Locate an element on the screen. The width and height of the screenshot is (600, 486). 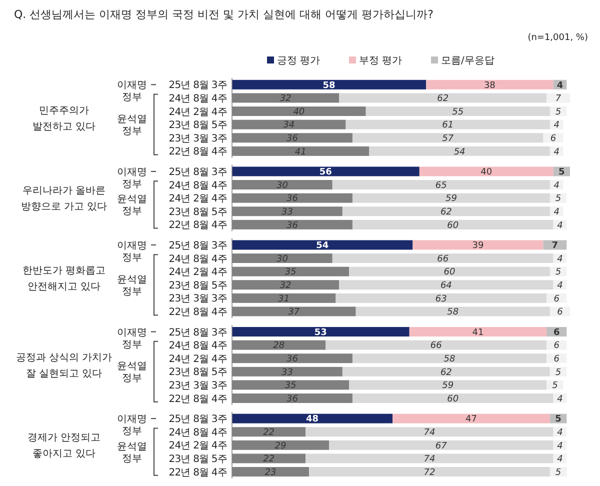
data-label: 55 is located at coordinates (458, 112).